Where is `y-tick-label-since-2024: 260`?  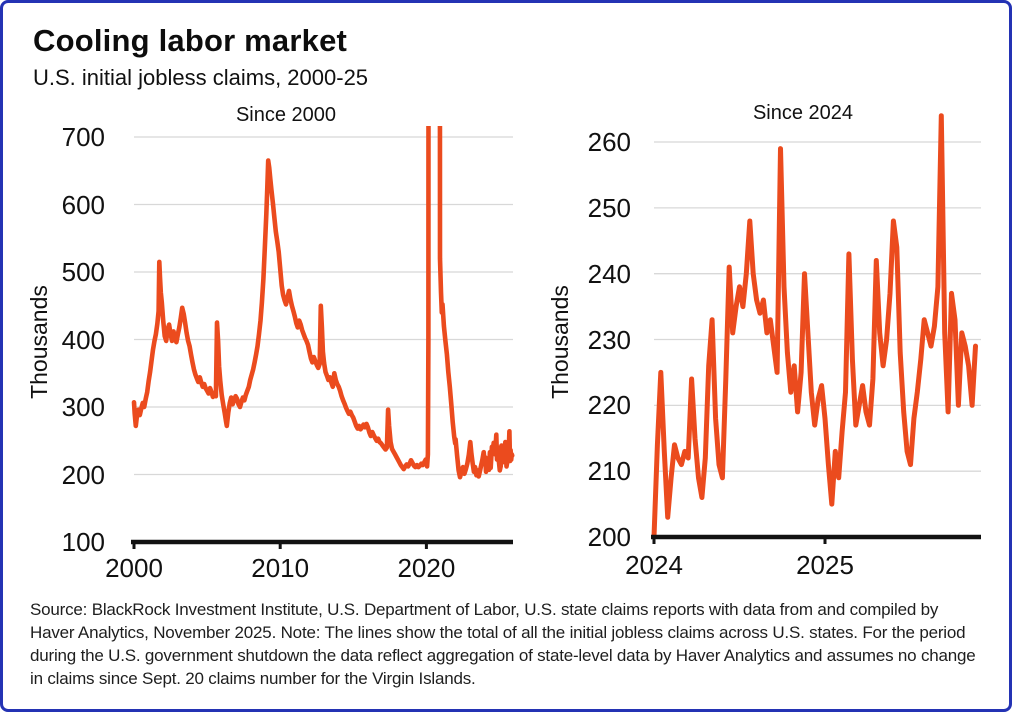 y-tick-label-since-2024: 260 is located at coordinates (609, 142).